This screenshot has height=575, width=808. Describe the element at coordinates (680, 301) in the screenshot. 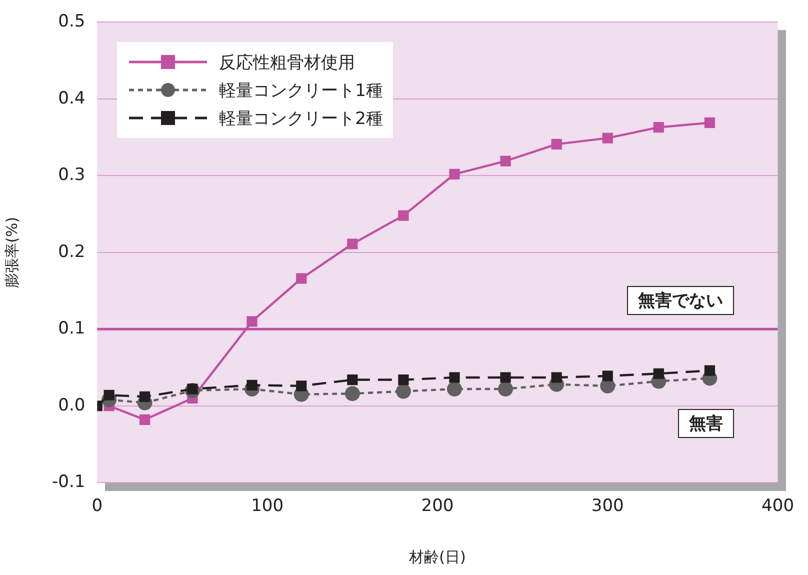

I see `annotation: 無害でない` at that location.